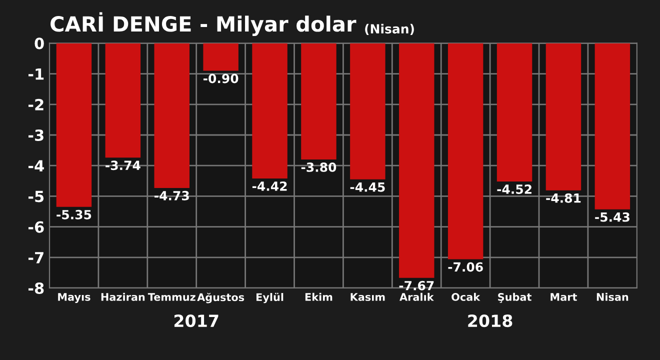 This screenshot has width=660, height=360. I want to click on x-tick-label: Ağustos, so click(220, 298).